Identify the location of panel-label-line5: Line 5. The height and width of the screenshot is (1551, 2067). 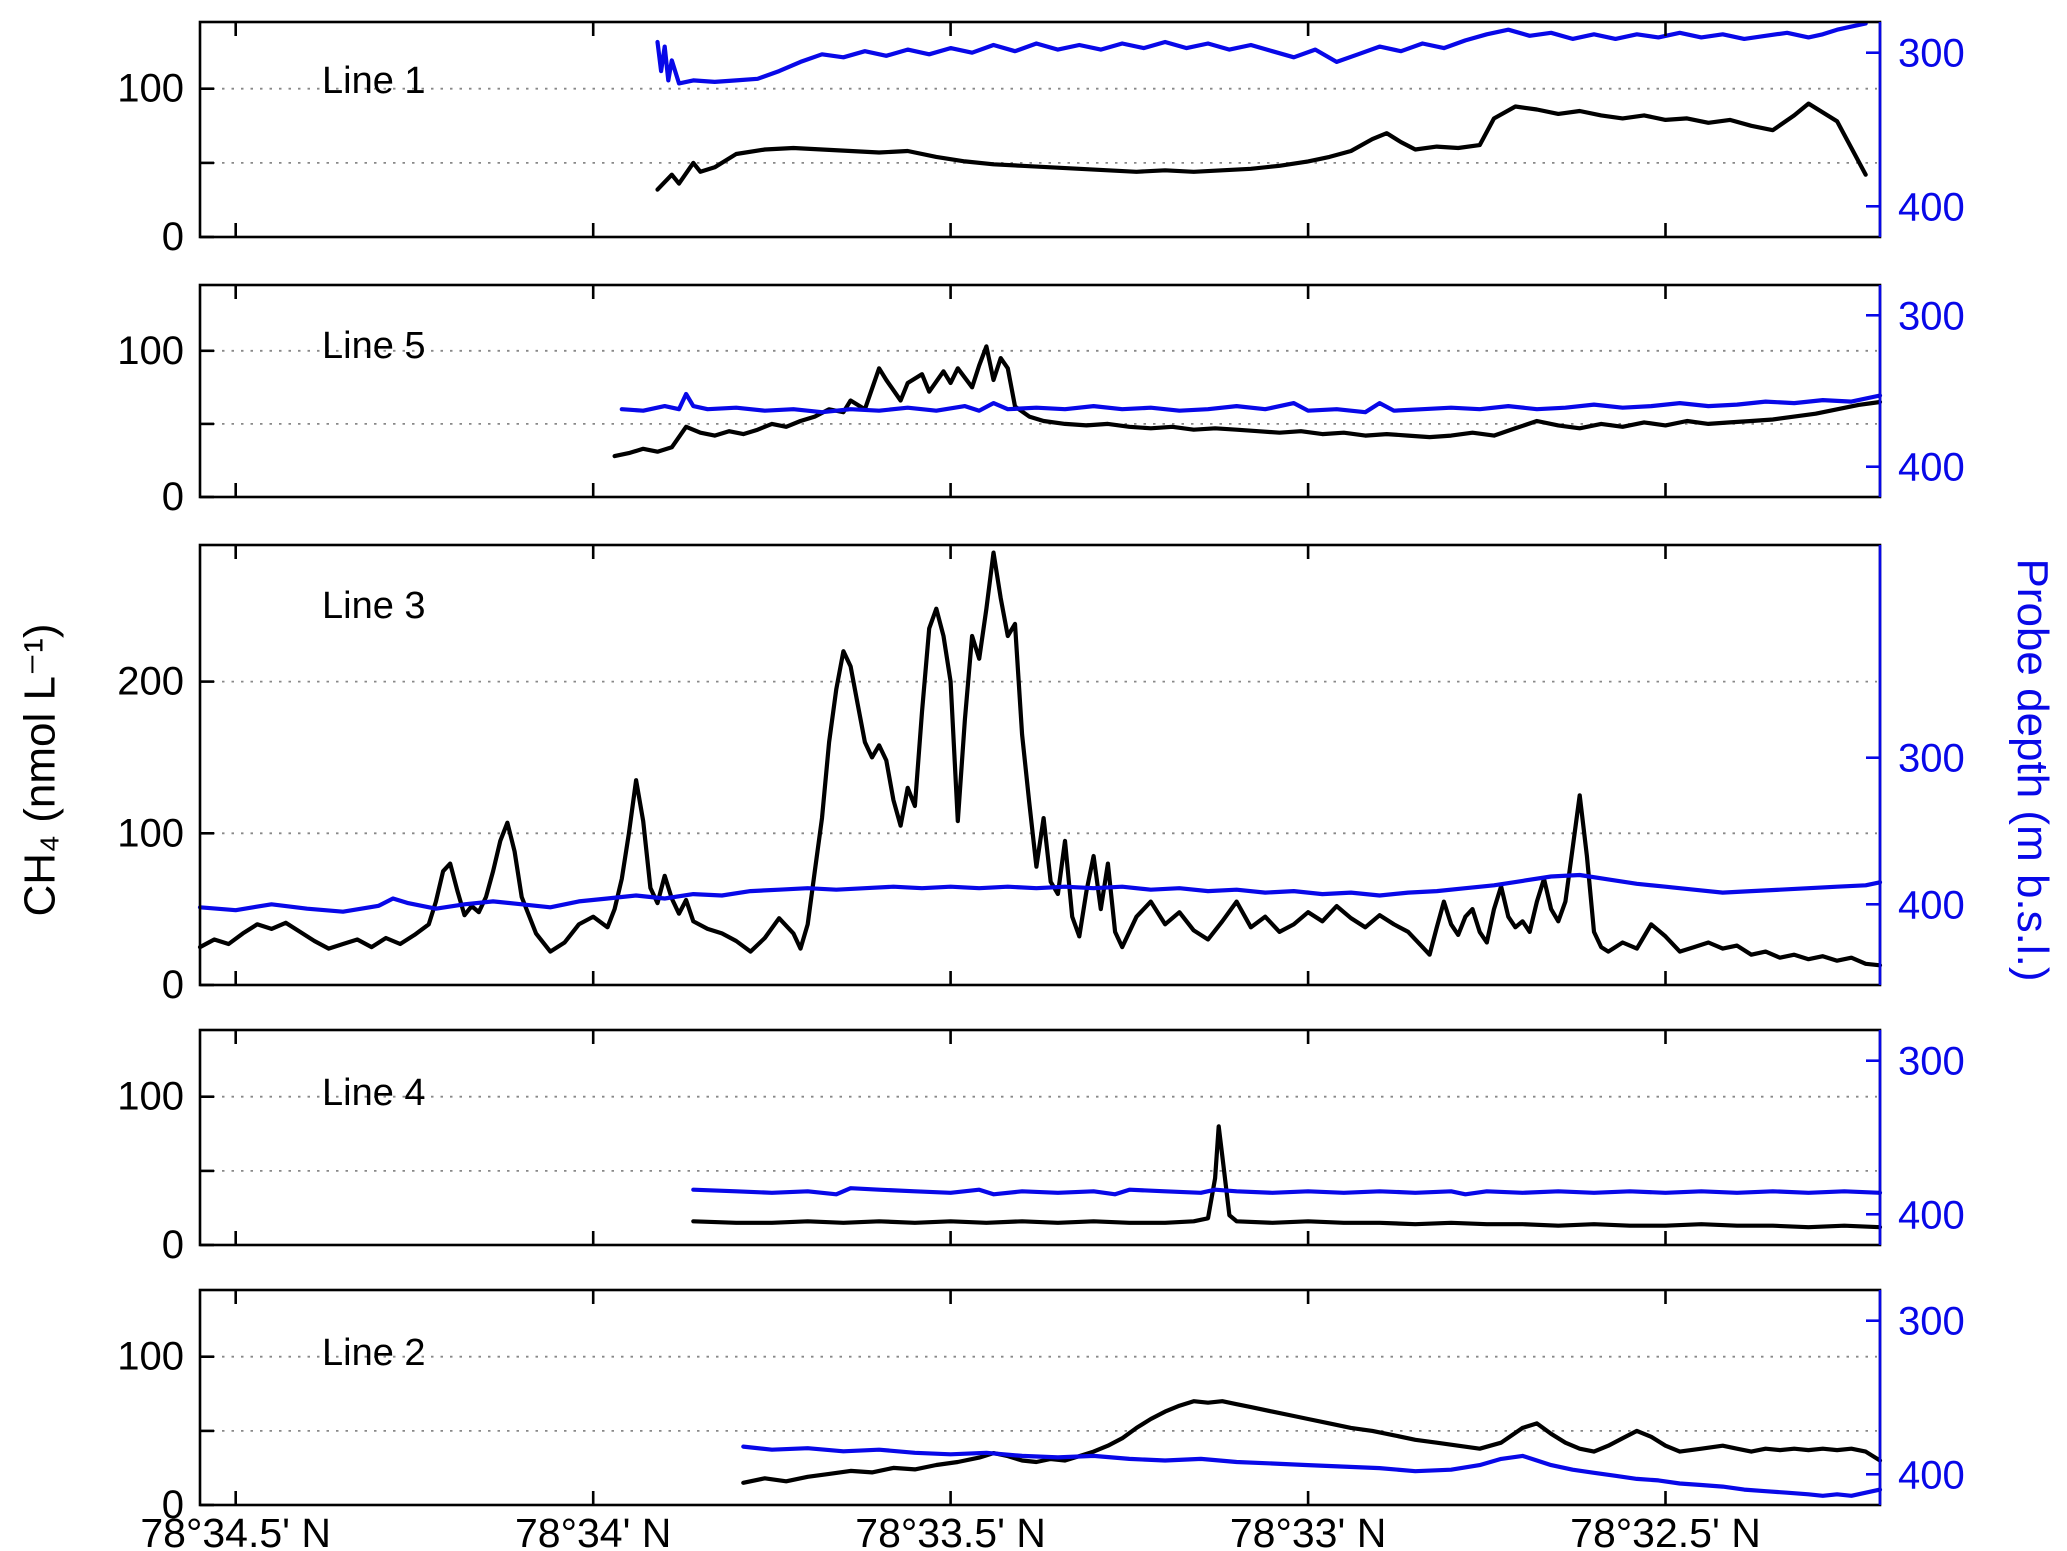
(374, 346).